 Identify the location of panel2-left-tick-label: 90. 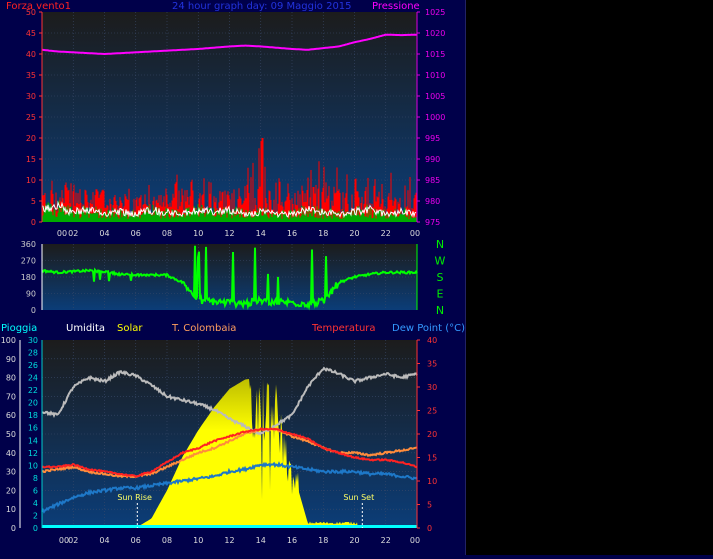
(31, 294).